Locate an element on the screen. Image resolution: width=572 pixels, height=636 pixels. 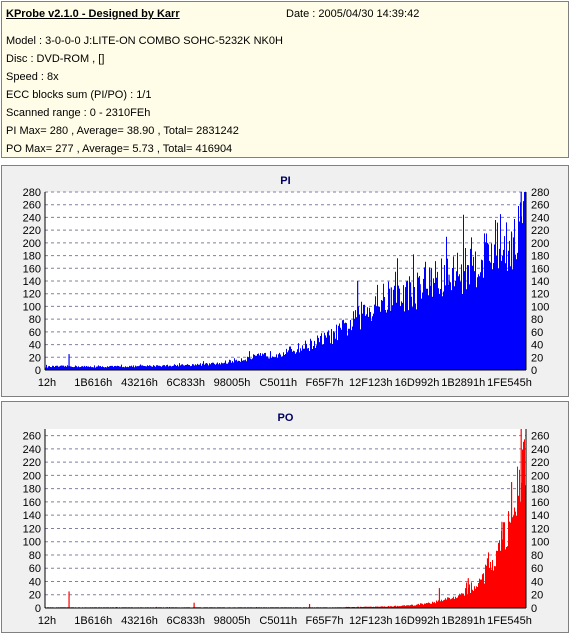
pi-x-tick-label: 6C833h is located at coordinates (185, 383).